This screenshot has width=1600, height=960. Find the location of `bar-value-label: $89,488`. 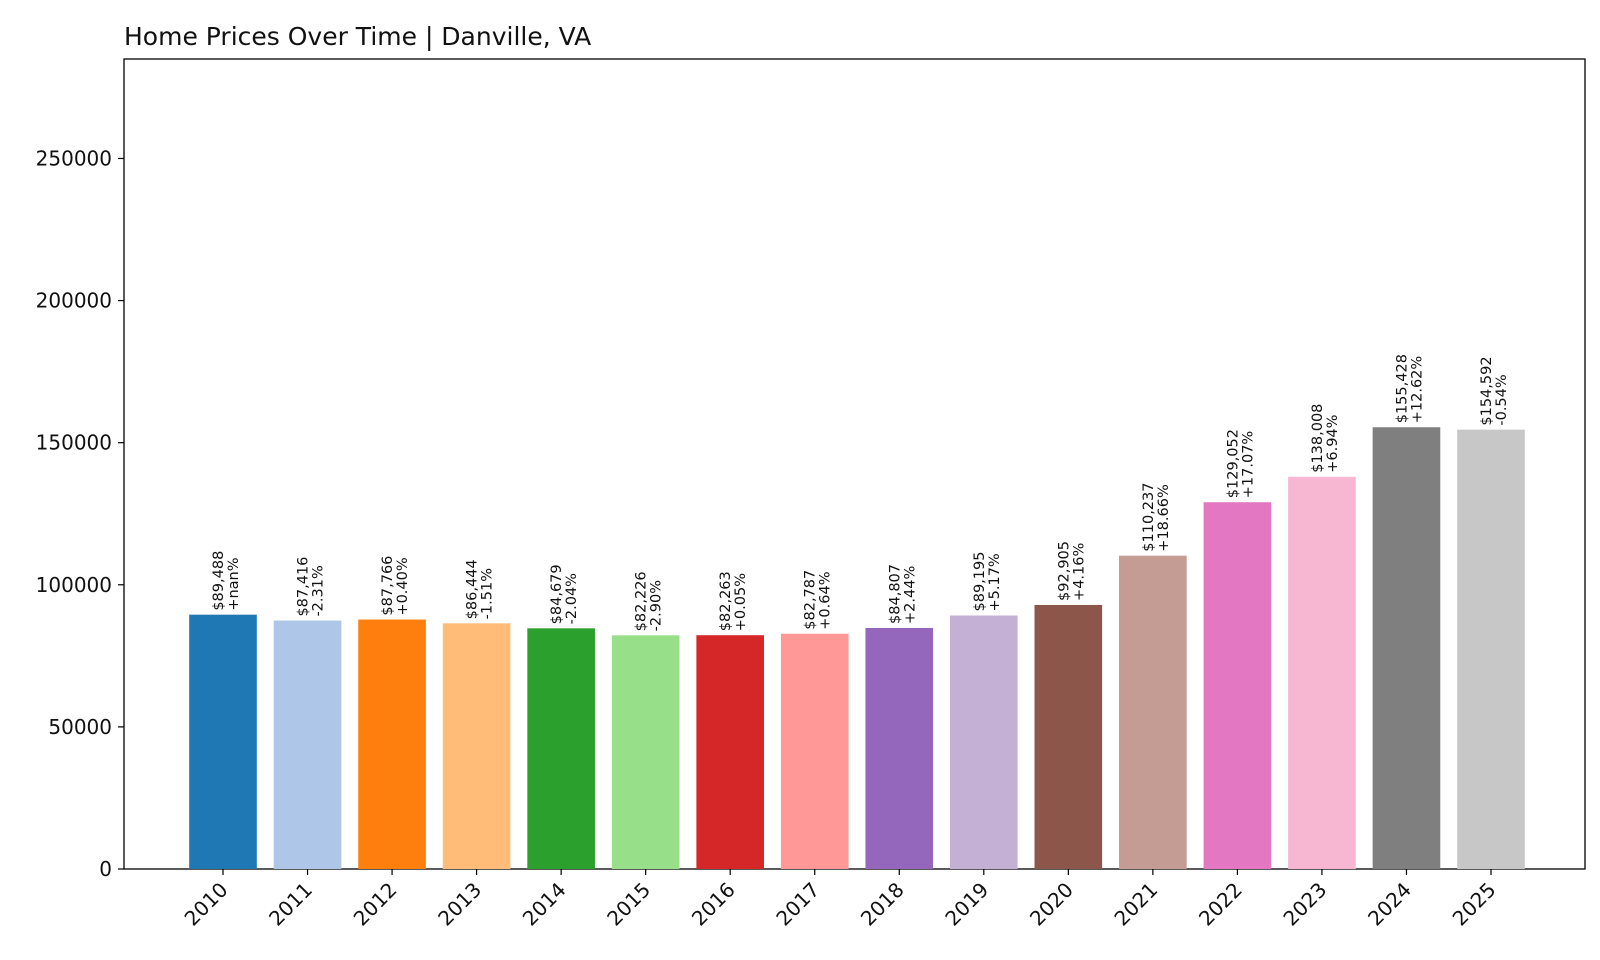

bar-value-label: $89,488 is located at coordinates (219, 581).